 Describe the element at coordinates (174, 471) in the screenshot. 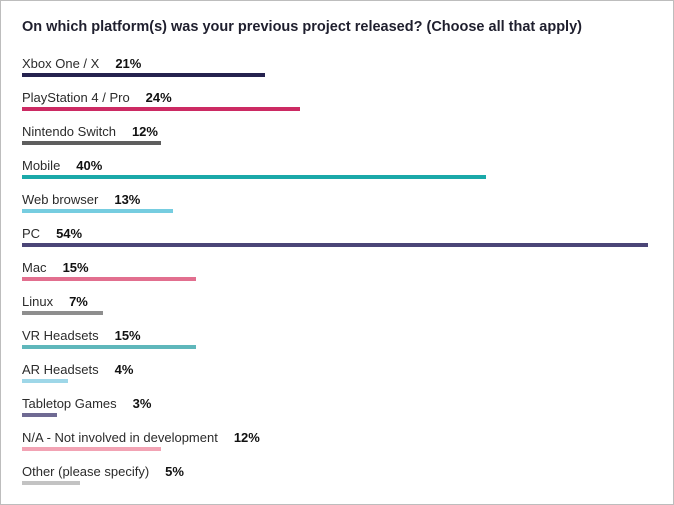

I see `value-label: 5%` at that location.